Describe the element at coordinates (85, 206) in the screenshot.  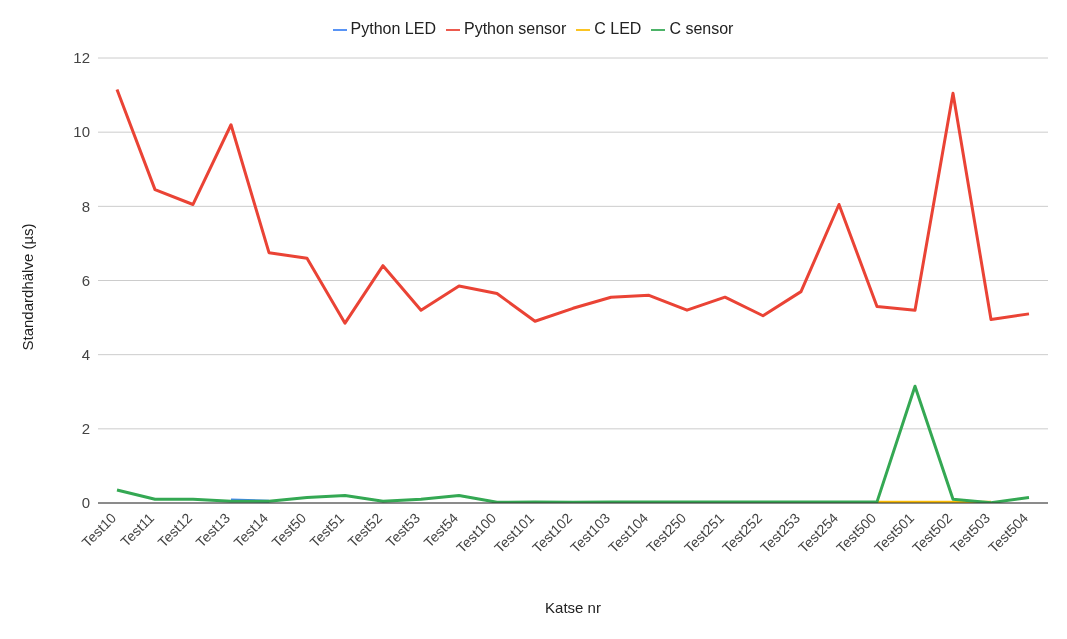
I see `y-tick-label: 8` at that location.